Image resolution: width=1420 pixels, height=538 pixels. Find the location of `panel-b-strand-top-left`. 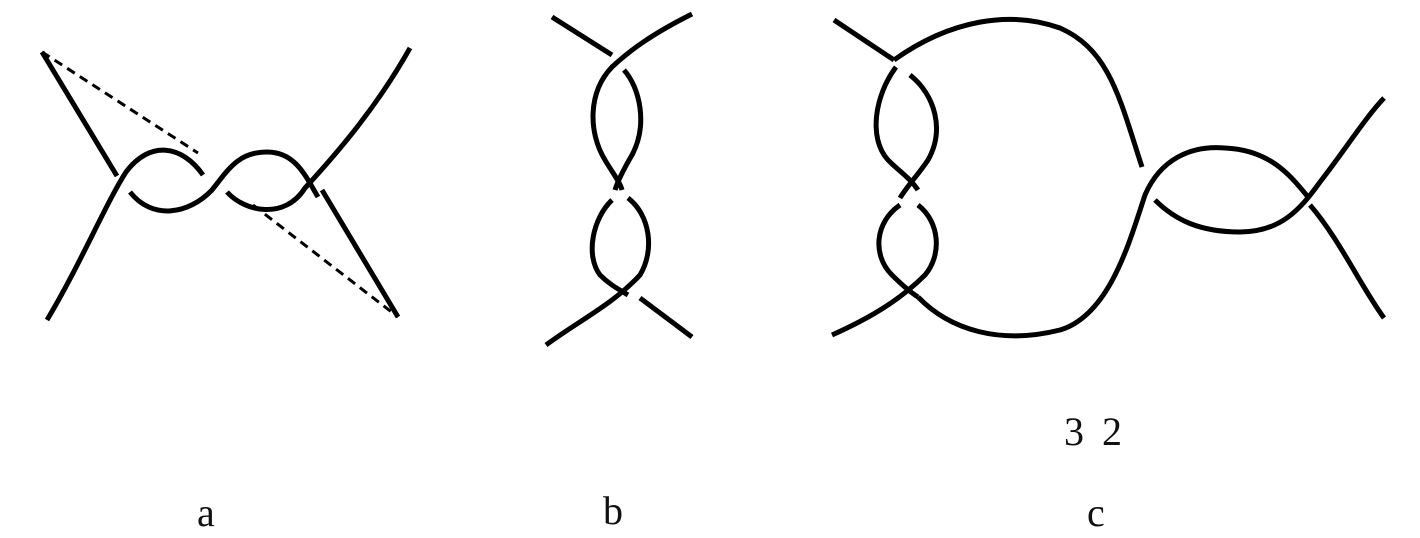

panel-b-strand-top-left is located at coordinates (582, 36).